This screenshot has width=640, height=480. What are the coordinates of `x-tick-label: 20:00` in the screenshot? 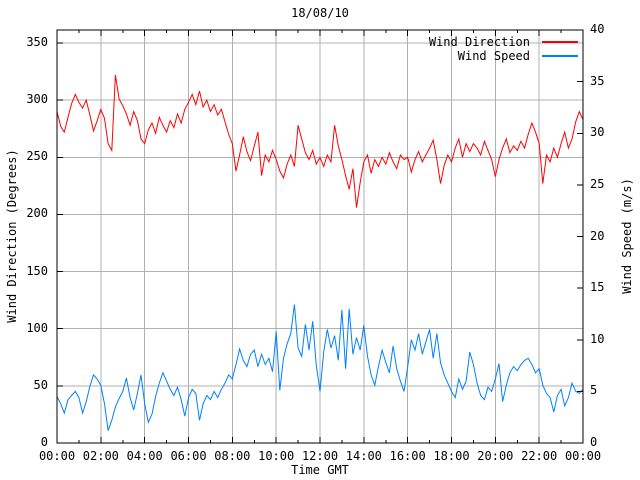 It's located at (495, 456).